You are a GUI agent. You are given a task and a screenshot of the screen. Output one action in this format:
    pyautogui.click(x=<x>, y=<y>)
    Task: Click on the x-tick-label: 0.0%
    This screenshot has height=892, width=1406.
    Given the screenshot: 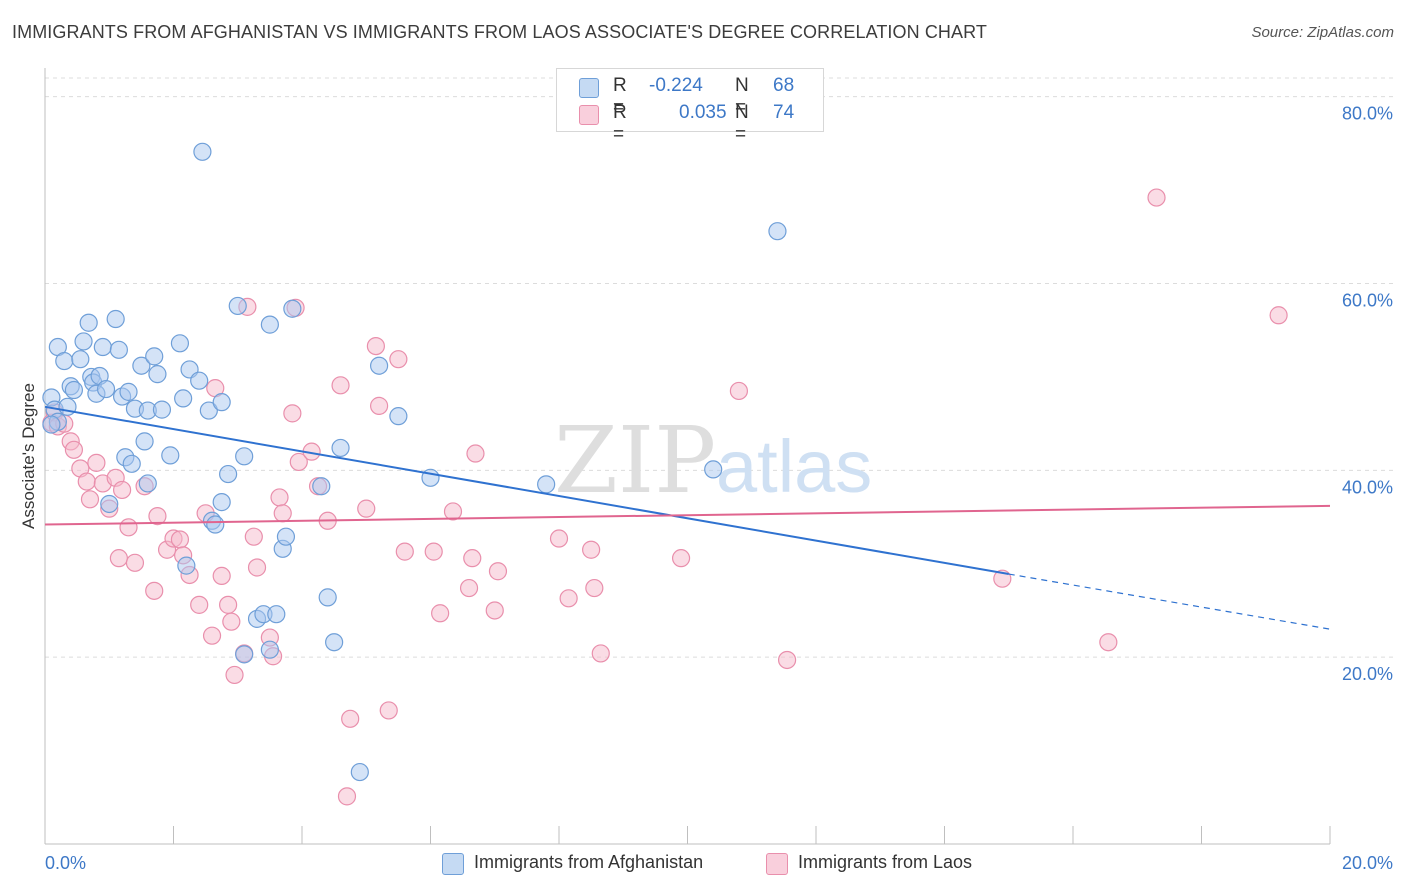 What is the action you would take?
    pyautogui.click(x=65, y=863)
    